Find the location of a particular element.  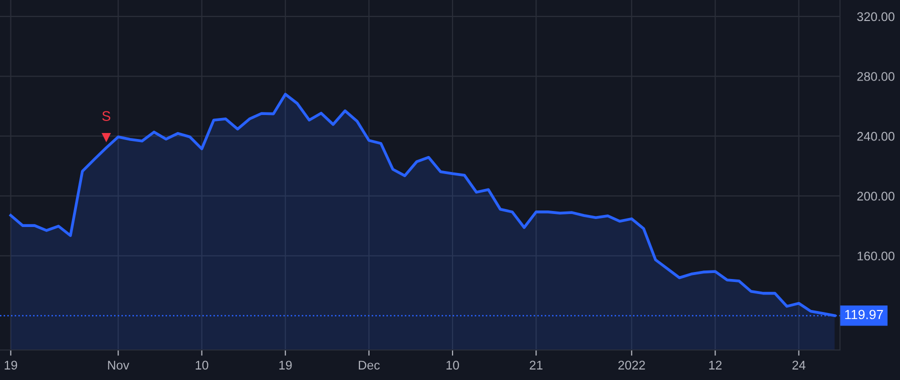

x-tick-label: Nov is located at coordinates (119, 365).